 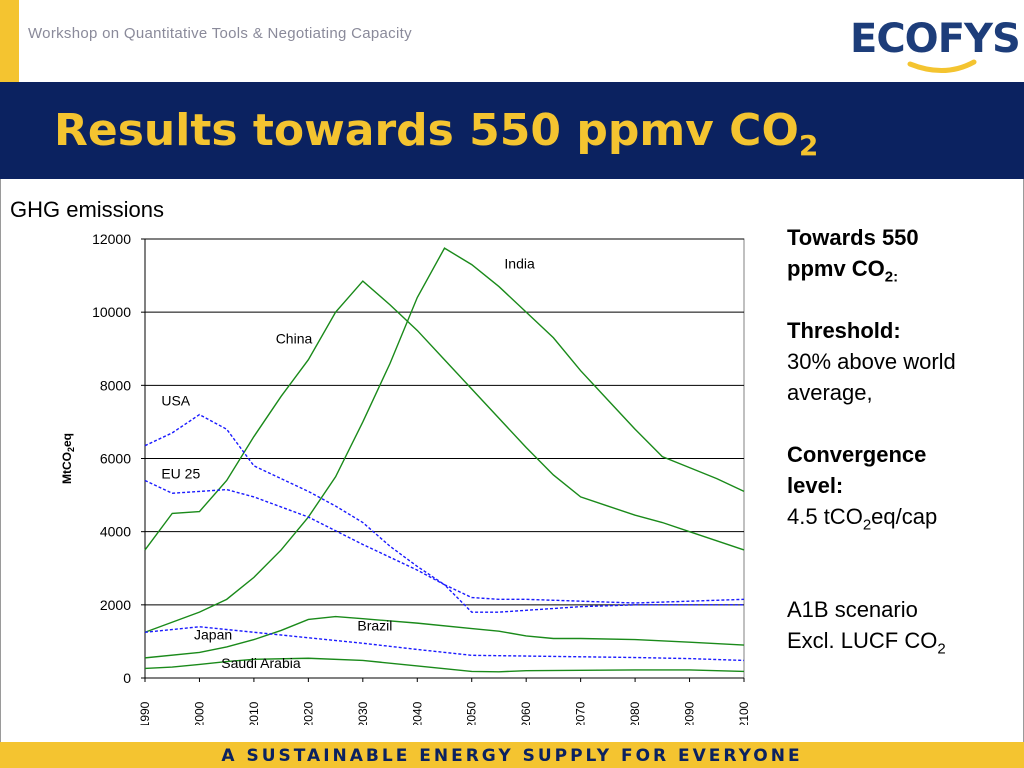 What do you see at coordinates (852, 609) in the screenshot?
I see `scenario-text: A1B scenario` at bounding box center [852, 609].